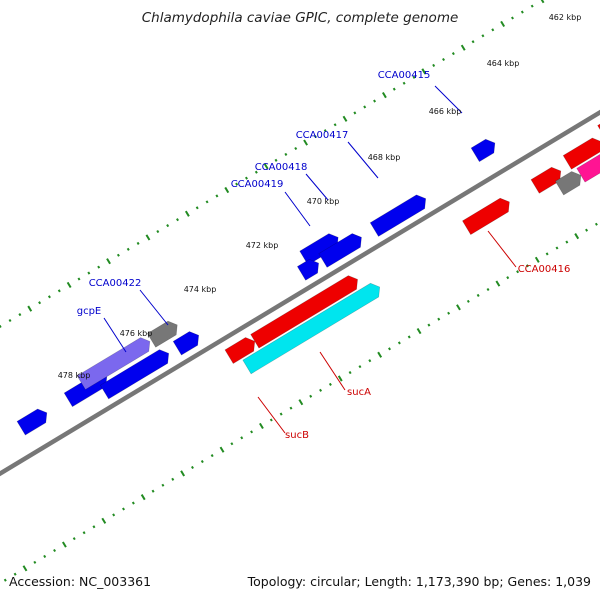  Describe the element at coordinates (384, 157) in the screenshot. I see `scale-label: 468 kbp` at that location.